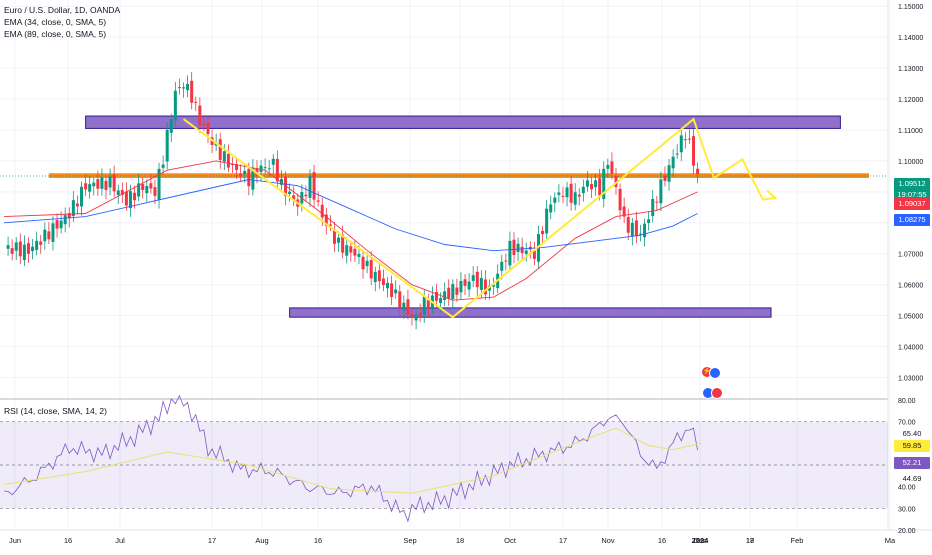 This screenshot has width=932, height=555. I want to click on rsi-legend: RSI (14, close, SMA, 14, 2), so click(55, 411).